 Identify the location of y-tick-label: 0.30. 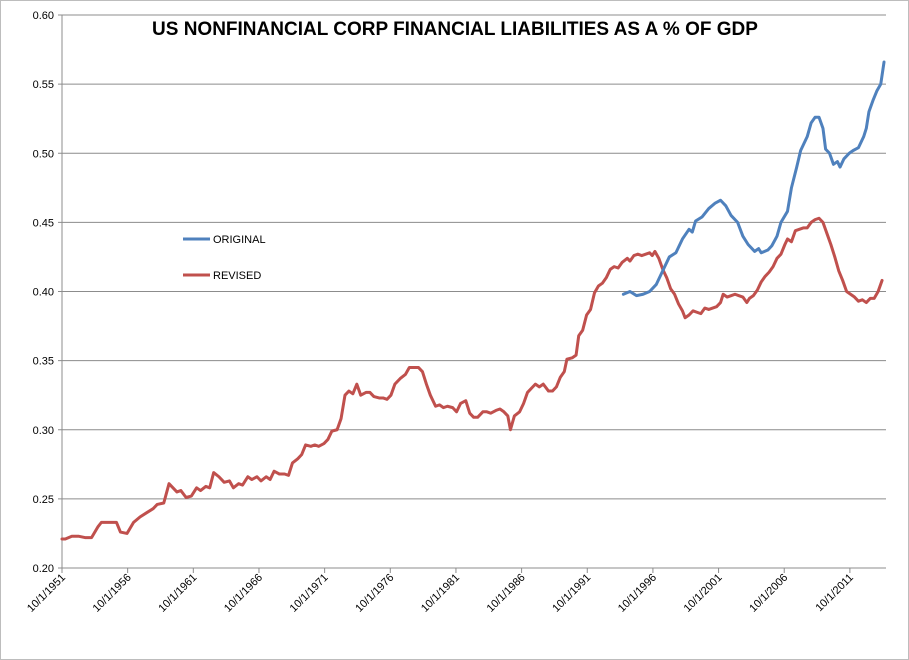
(43, 431).